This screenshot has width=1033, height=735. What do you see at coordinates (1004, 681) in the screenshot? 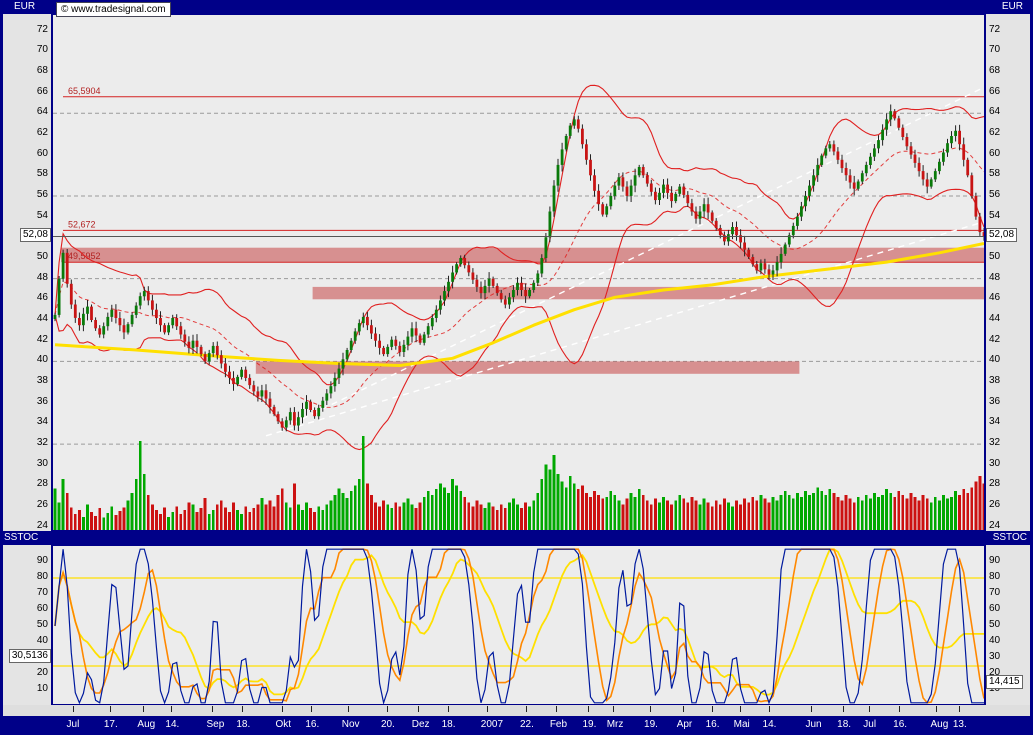
I see `sstoc-value-tag-right: 14,415` at bounding box center [1004, 681].